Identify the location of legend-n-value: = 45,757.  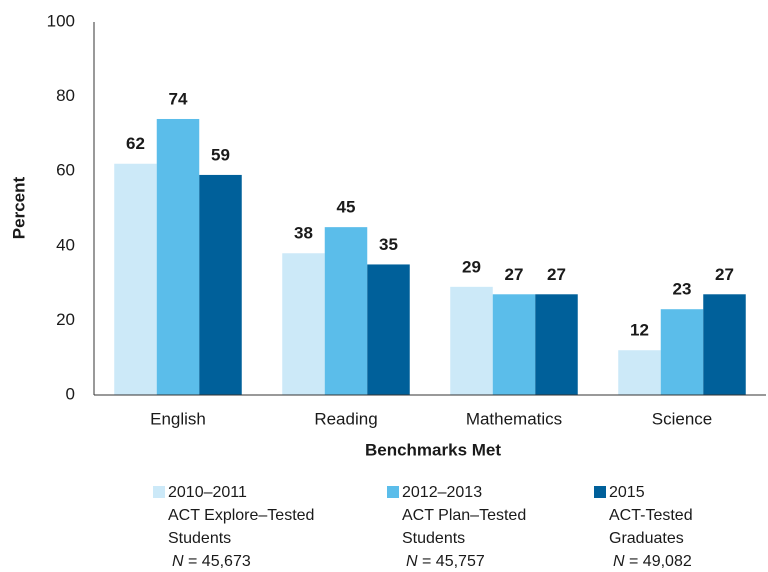
(453, 561).